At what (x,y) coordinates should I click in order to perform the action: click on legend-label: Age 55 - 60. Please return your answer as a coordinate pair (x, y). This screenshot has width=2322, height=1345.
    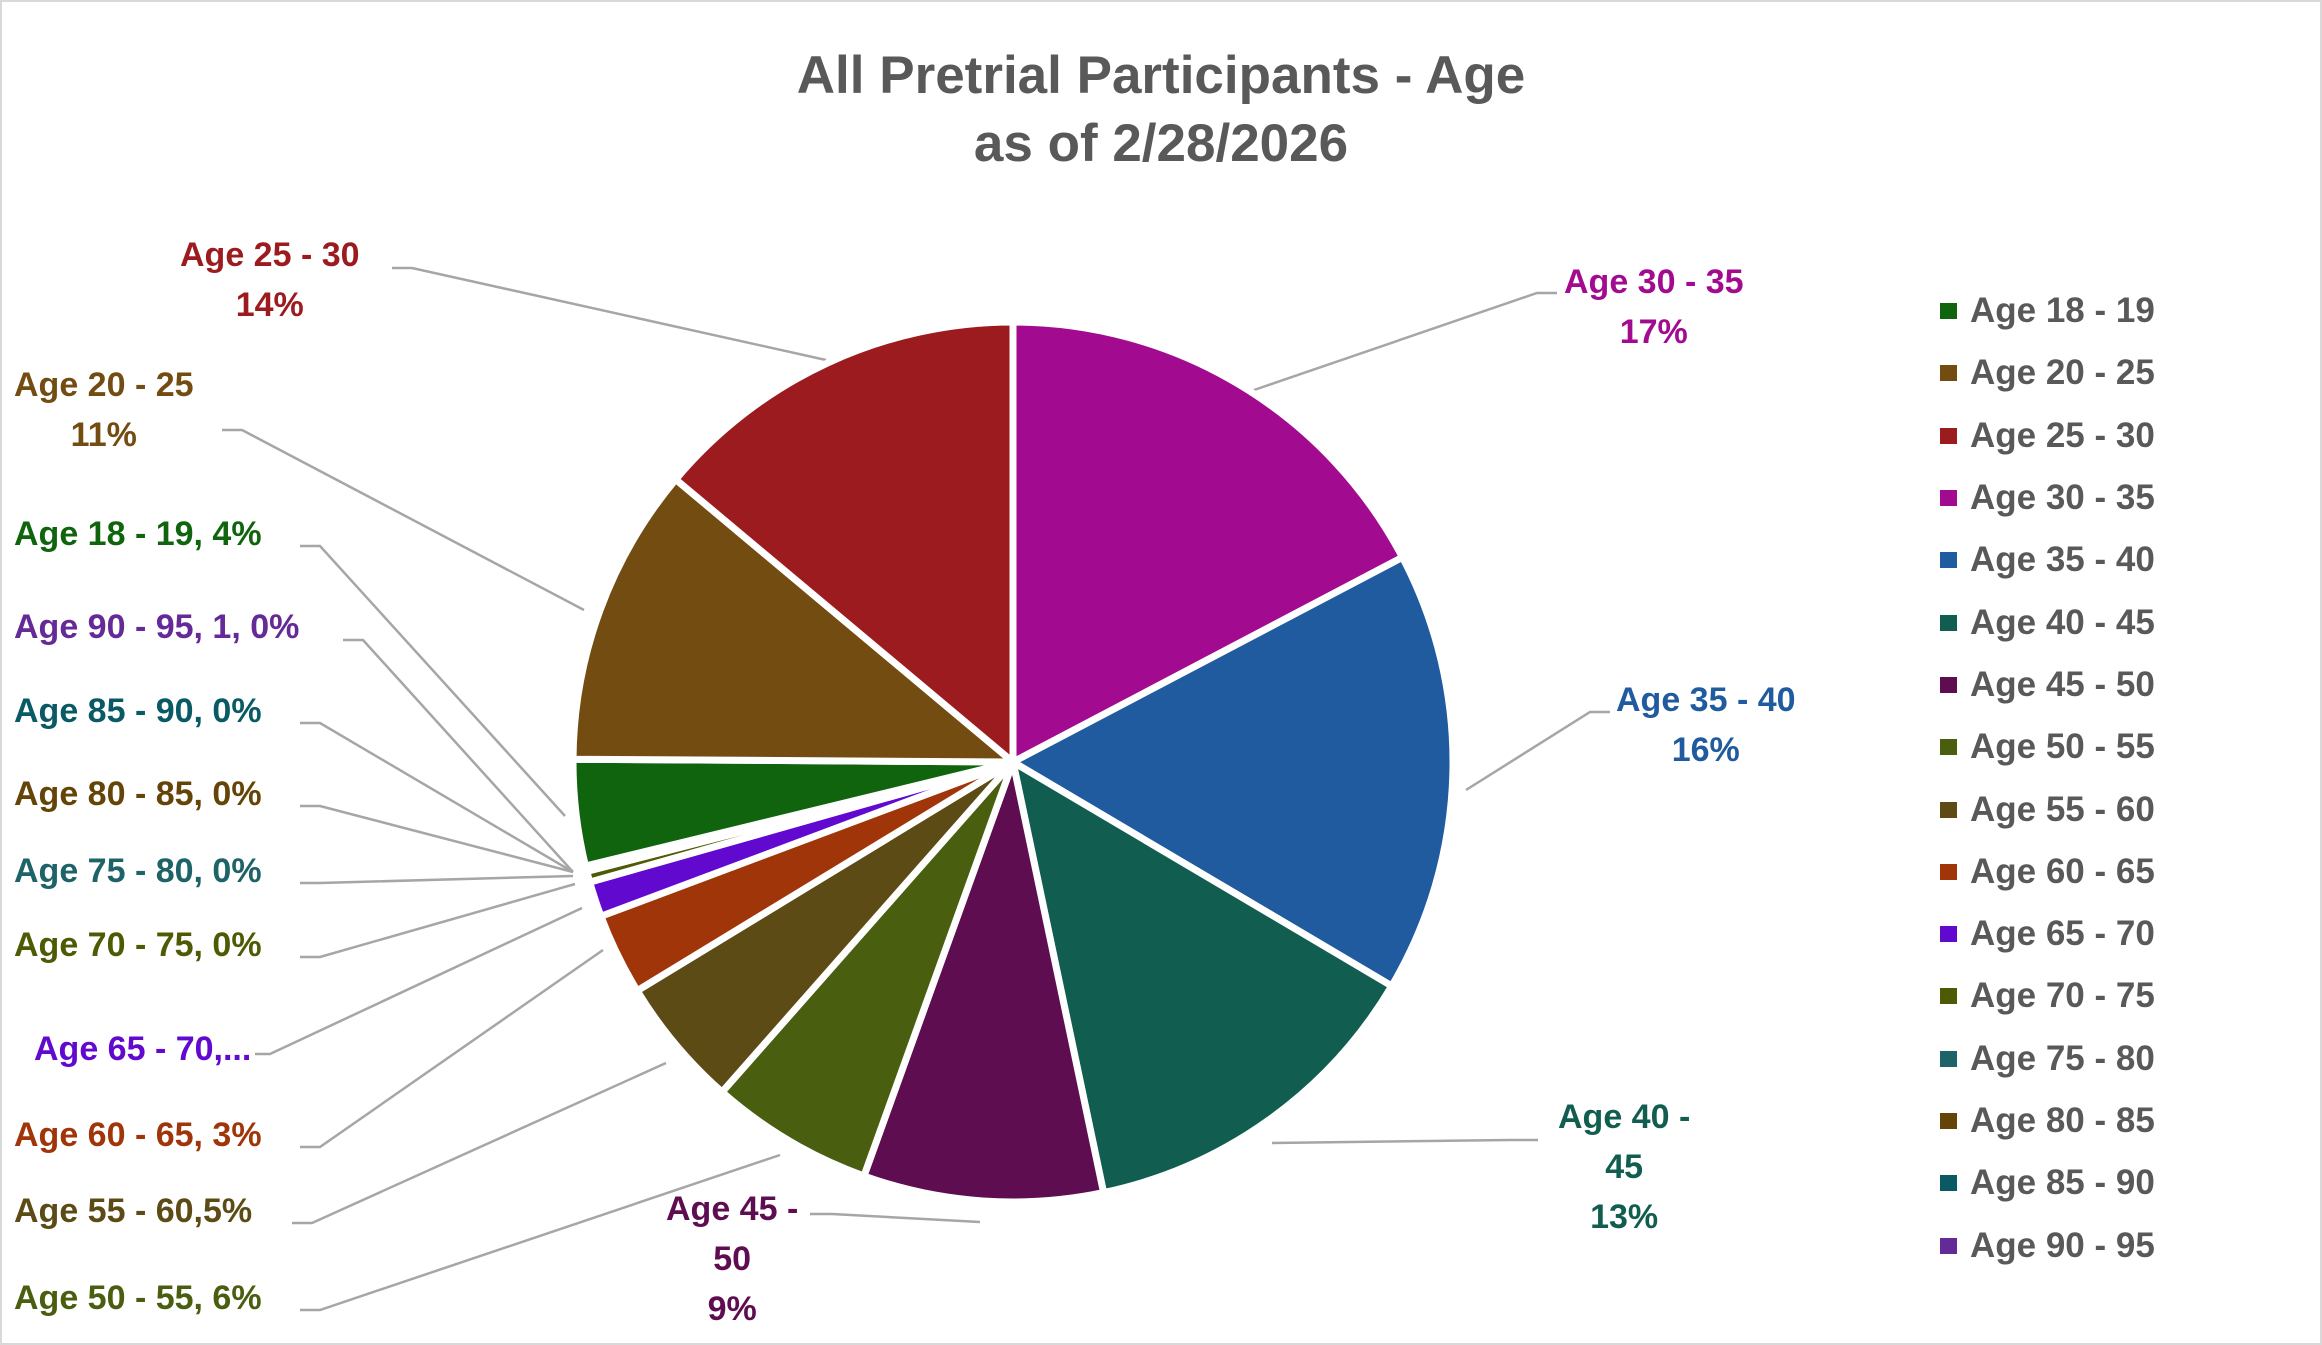
    Looking at the image, I should click on (2062, 809).